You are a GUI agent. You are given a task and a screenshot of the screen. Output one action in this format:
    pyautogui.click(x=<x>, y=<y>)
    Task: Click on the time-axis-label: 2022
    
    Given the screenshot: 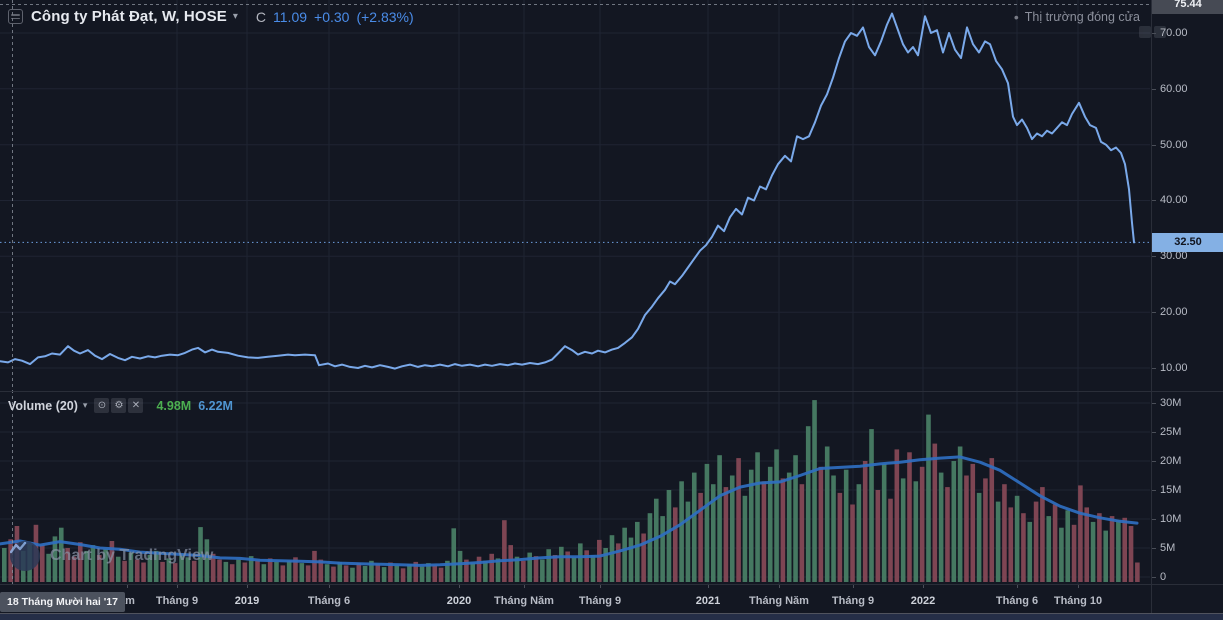 What is the action you would take?
    pyautogui.click(x=923, y=601)
    